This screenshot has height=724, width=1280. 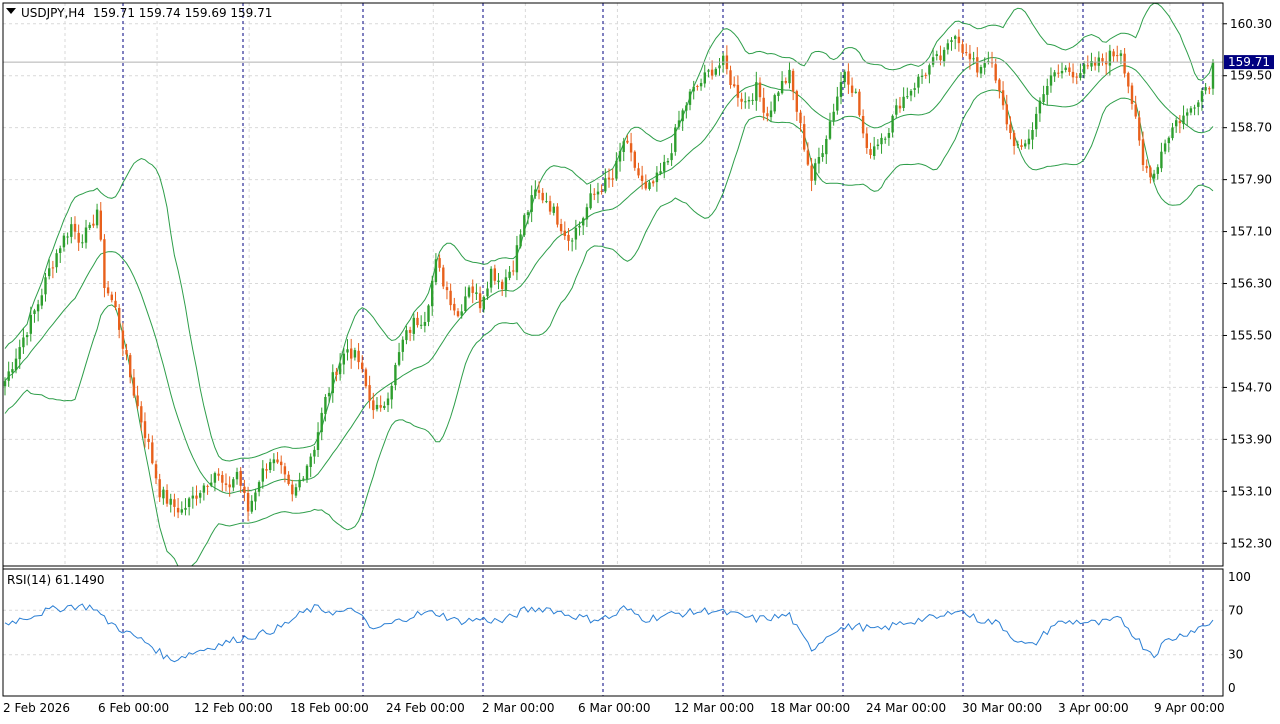 I want to click on time-axis-label: 30 Mar 00:00, so click(x=1002, y=708).